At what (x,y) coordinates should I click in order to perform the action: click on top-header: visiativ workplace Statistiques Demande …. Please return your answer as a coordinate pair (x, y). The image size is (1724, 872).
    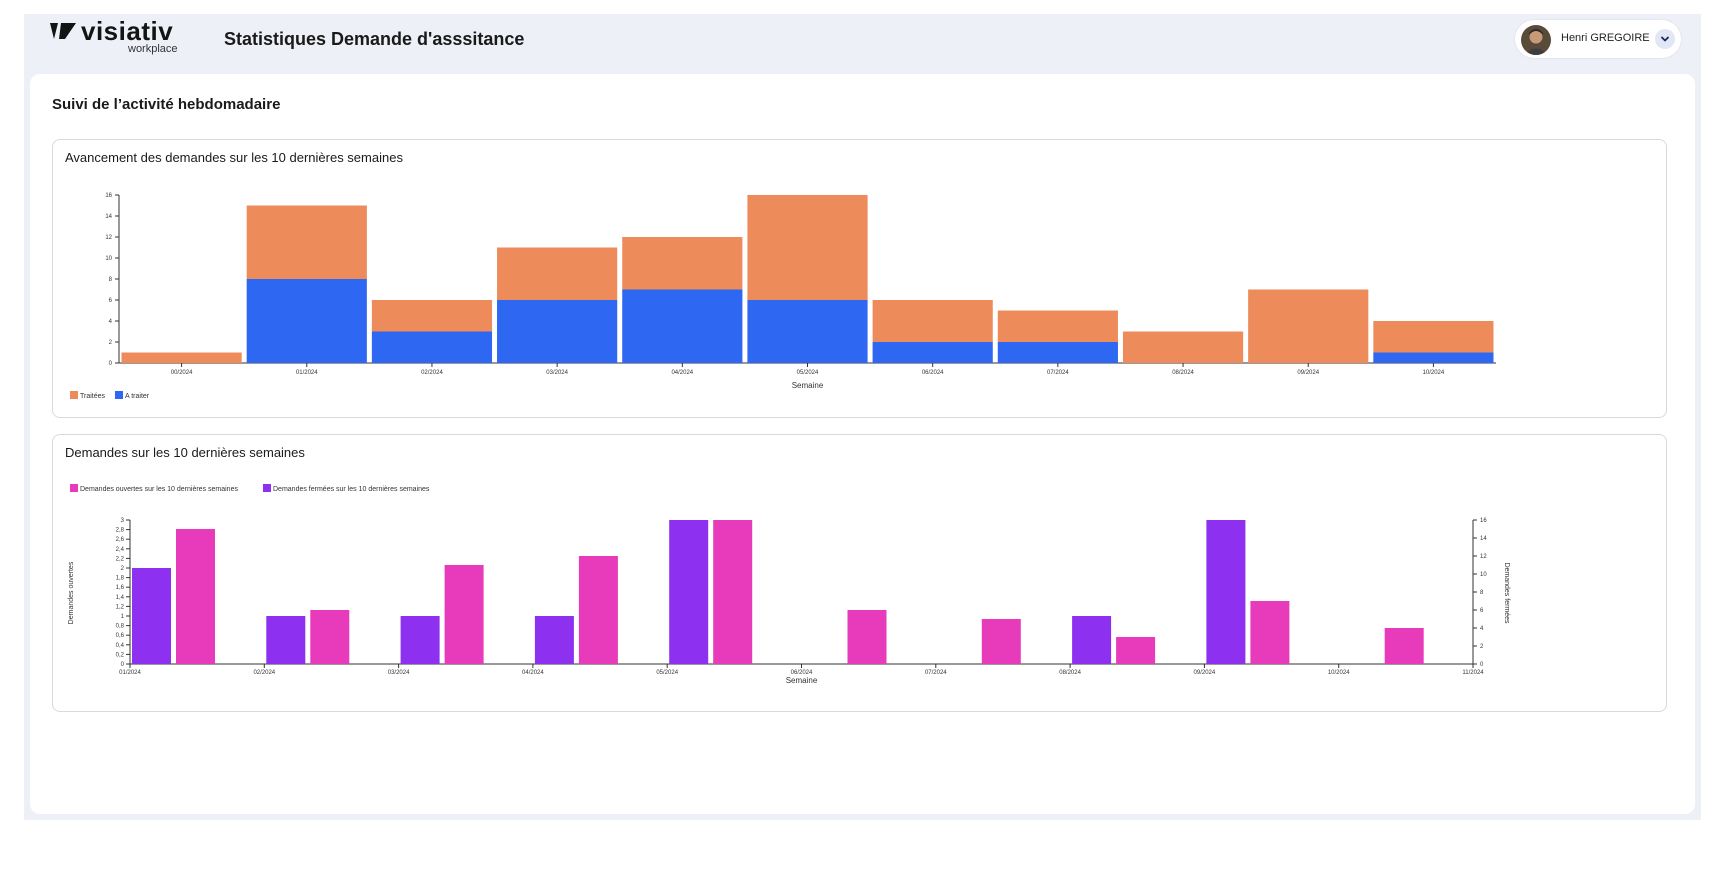
    Looking at the image, I should click on (862, 43).